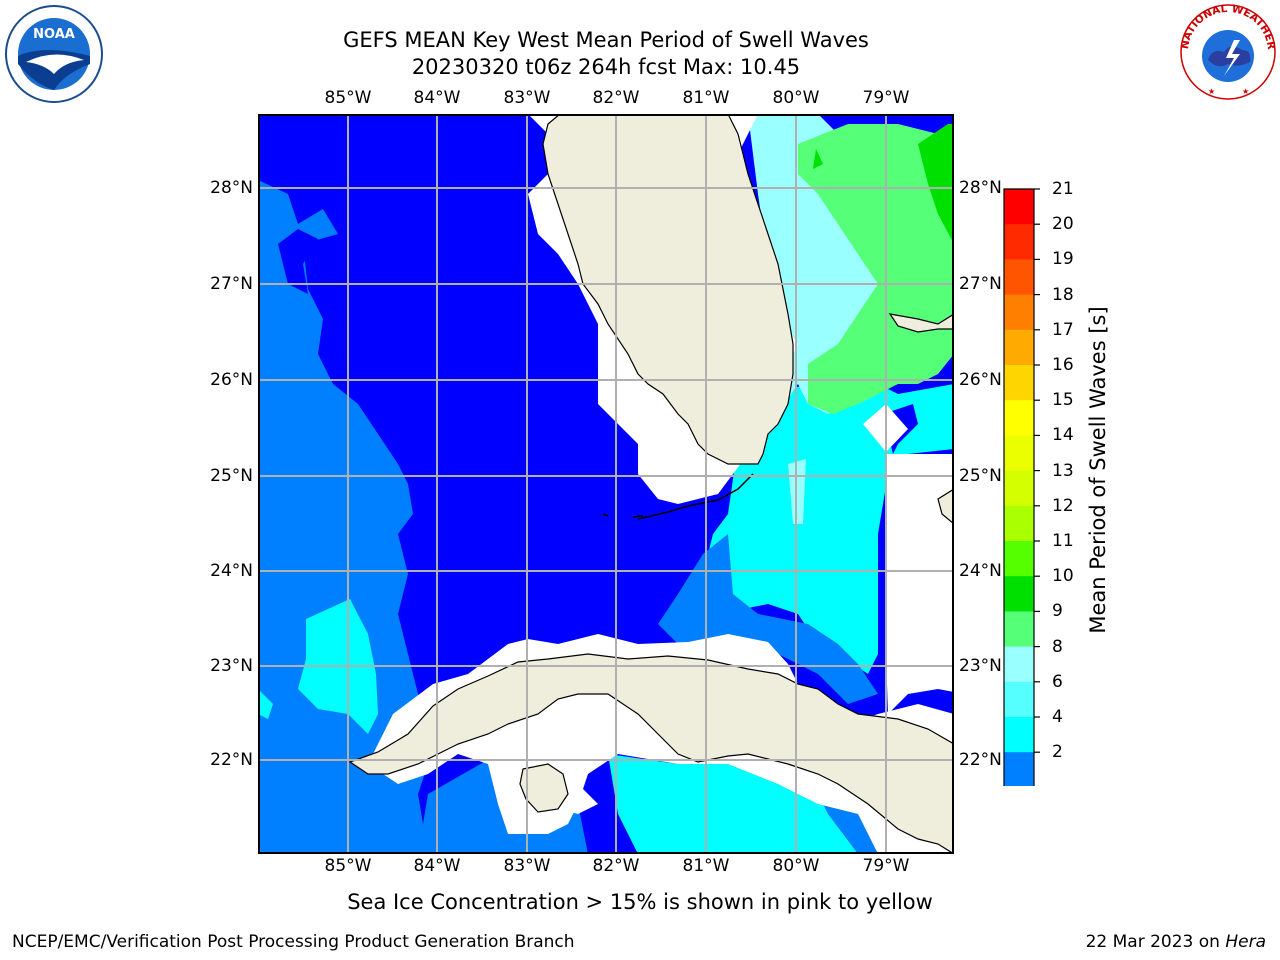  What do you see at coordinates (1063, 541) in the screenshot?
I see `colorbar-tick-label: 11` at bounding box center [1063, 541].